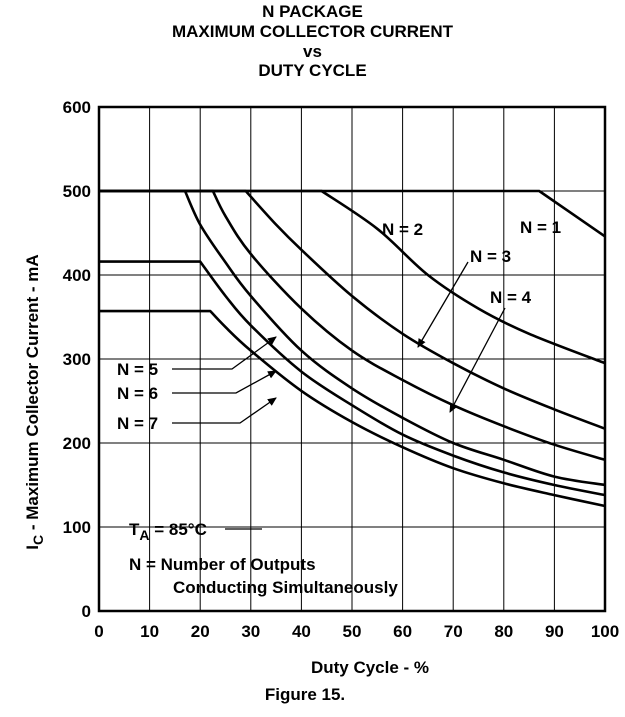 Image resolution: width=625 pixels, height=717 pixels. What do you see at coordinates (77, 527) in the screenshot?
I see `y-tick-100: 100` at bounding box center [77, 527].